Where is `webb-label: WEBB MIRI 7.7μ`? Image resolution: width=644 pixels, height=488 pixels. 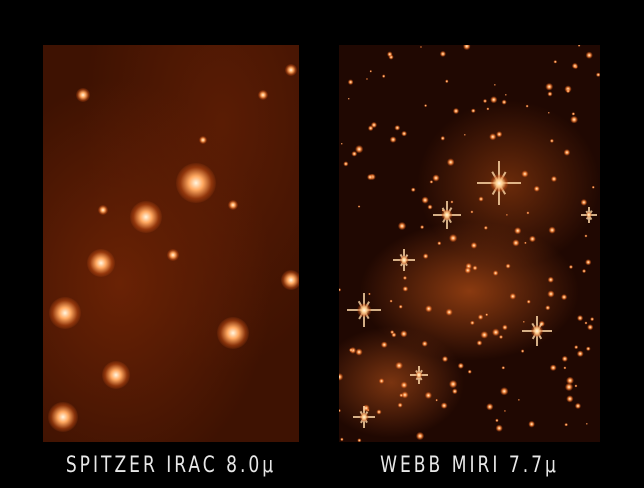 webb-label: WEBB MIRI 7.7μ is located at coordinates (469, 465).